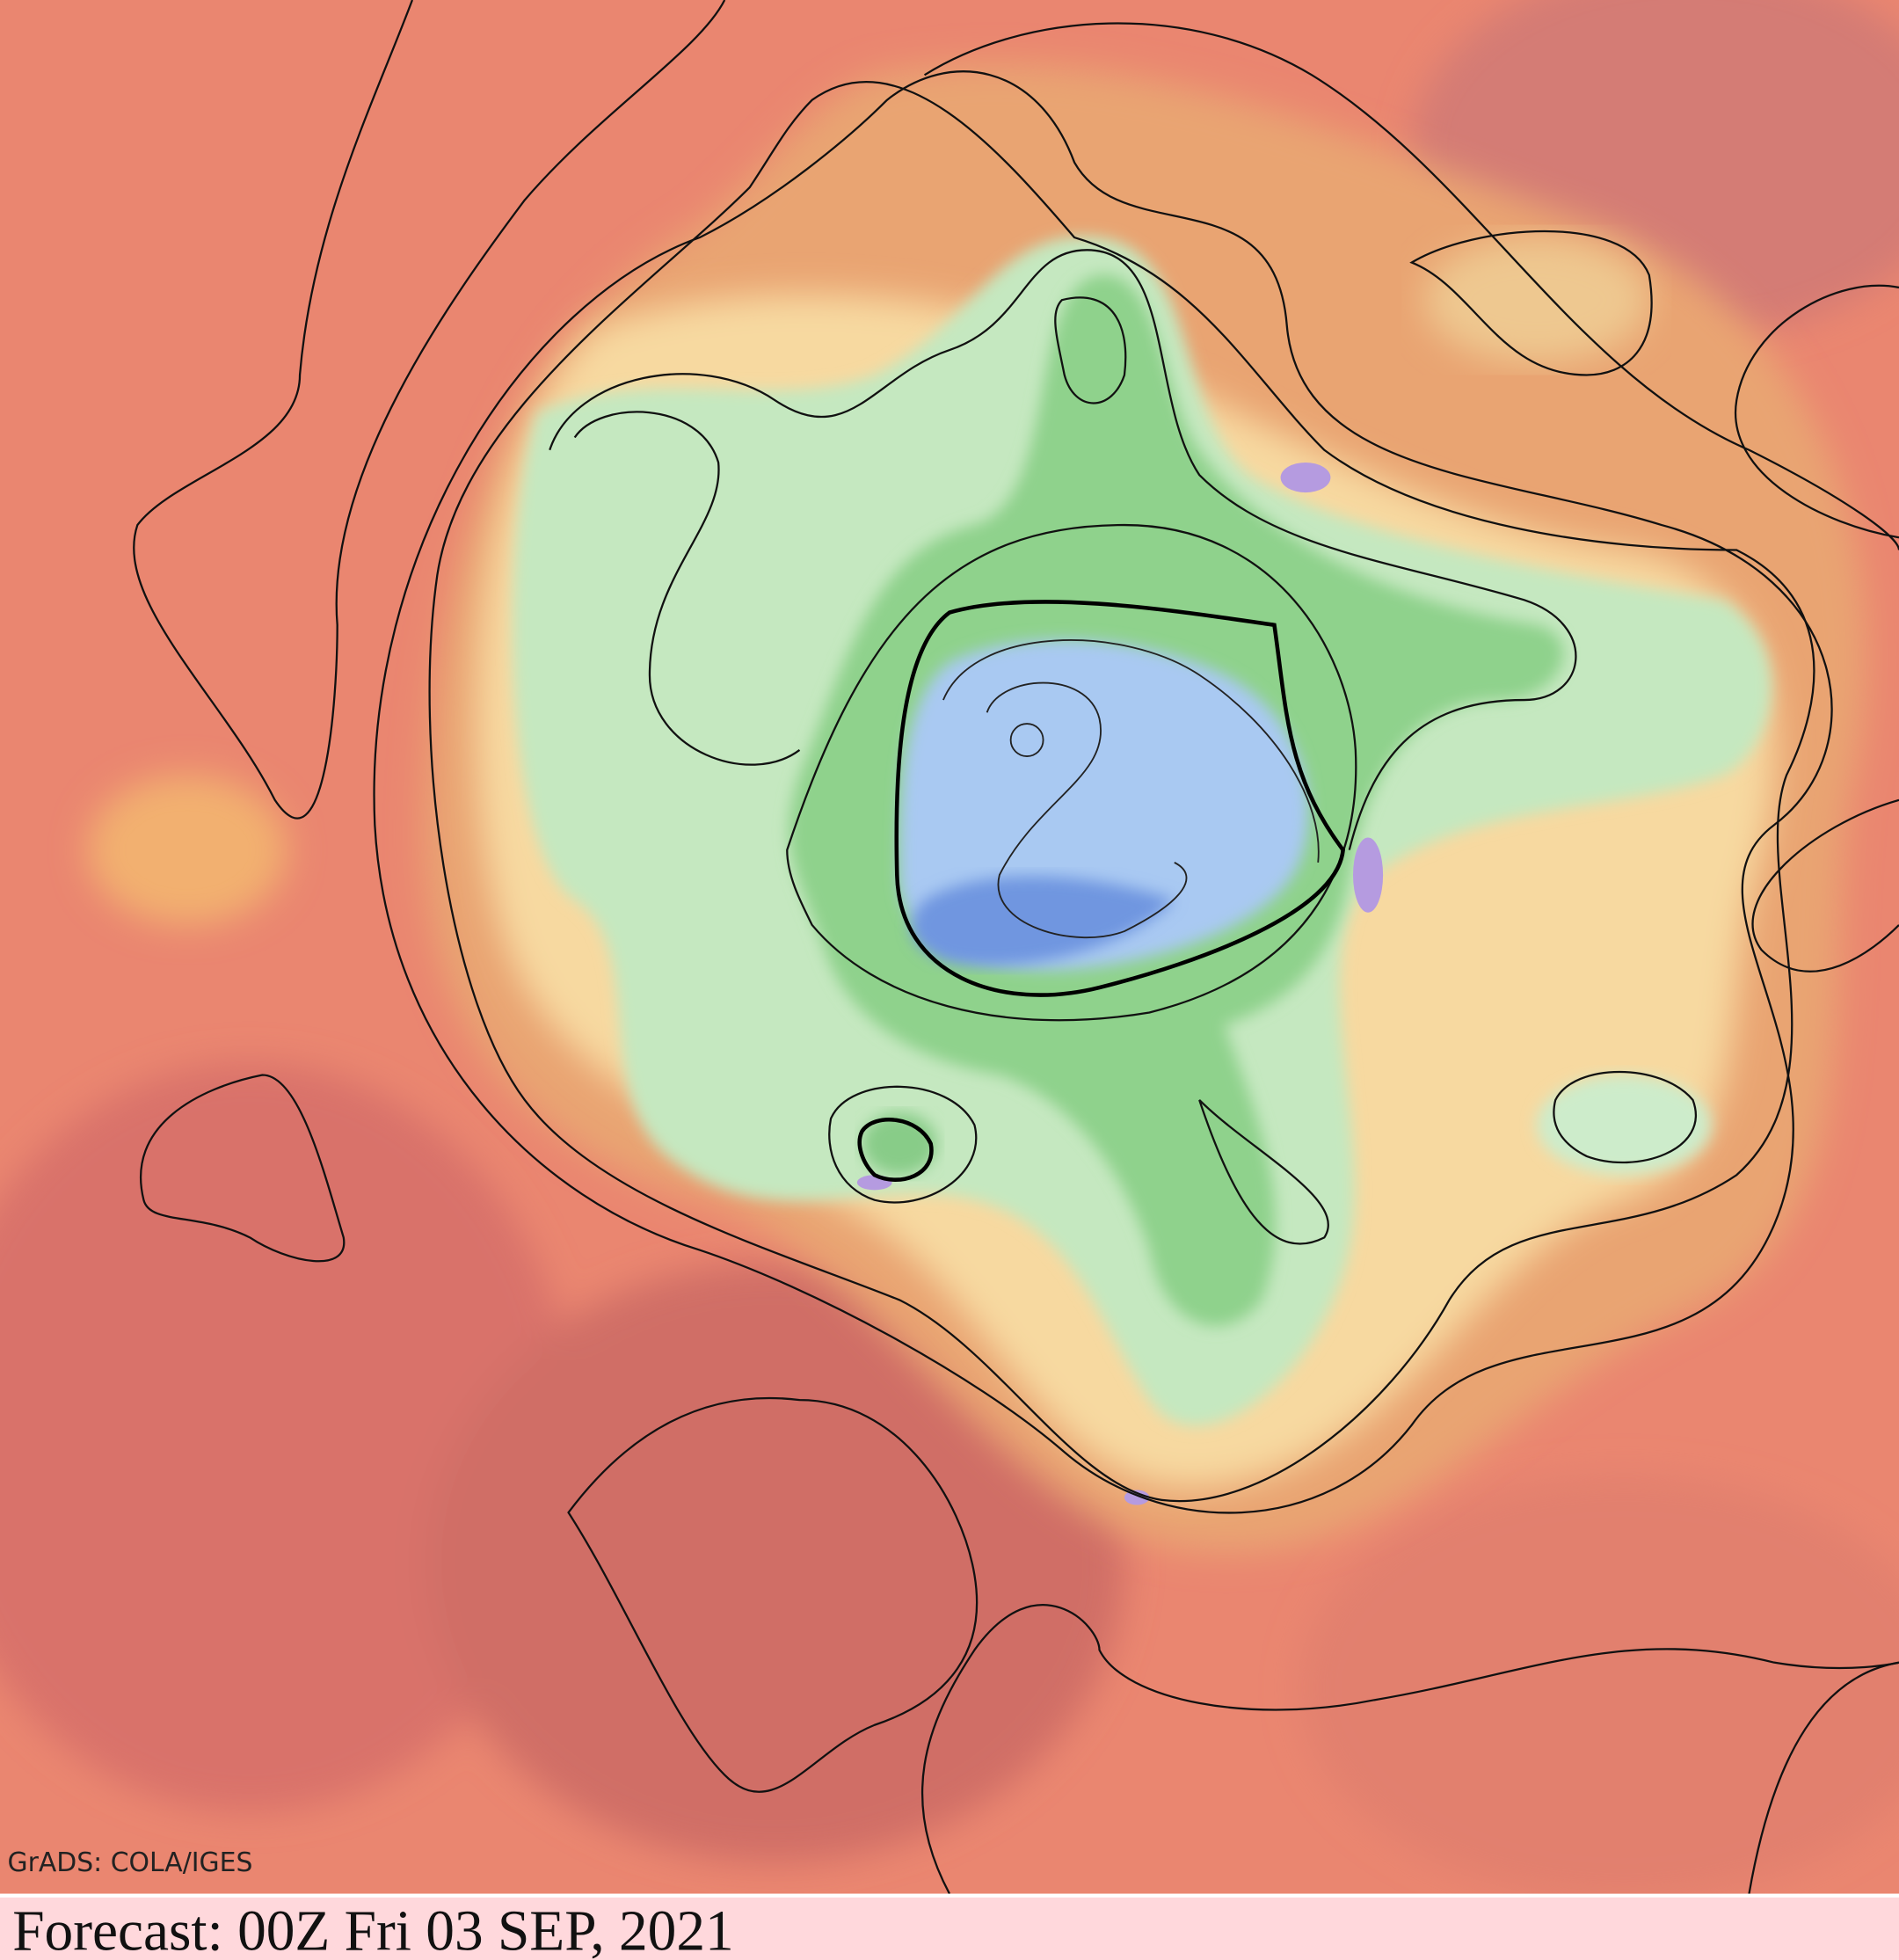  What do you see at coordinates (1536, 300) in the screenshot?
I see `tan-cell` at bounding box center [1536, 300].